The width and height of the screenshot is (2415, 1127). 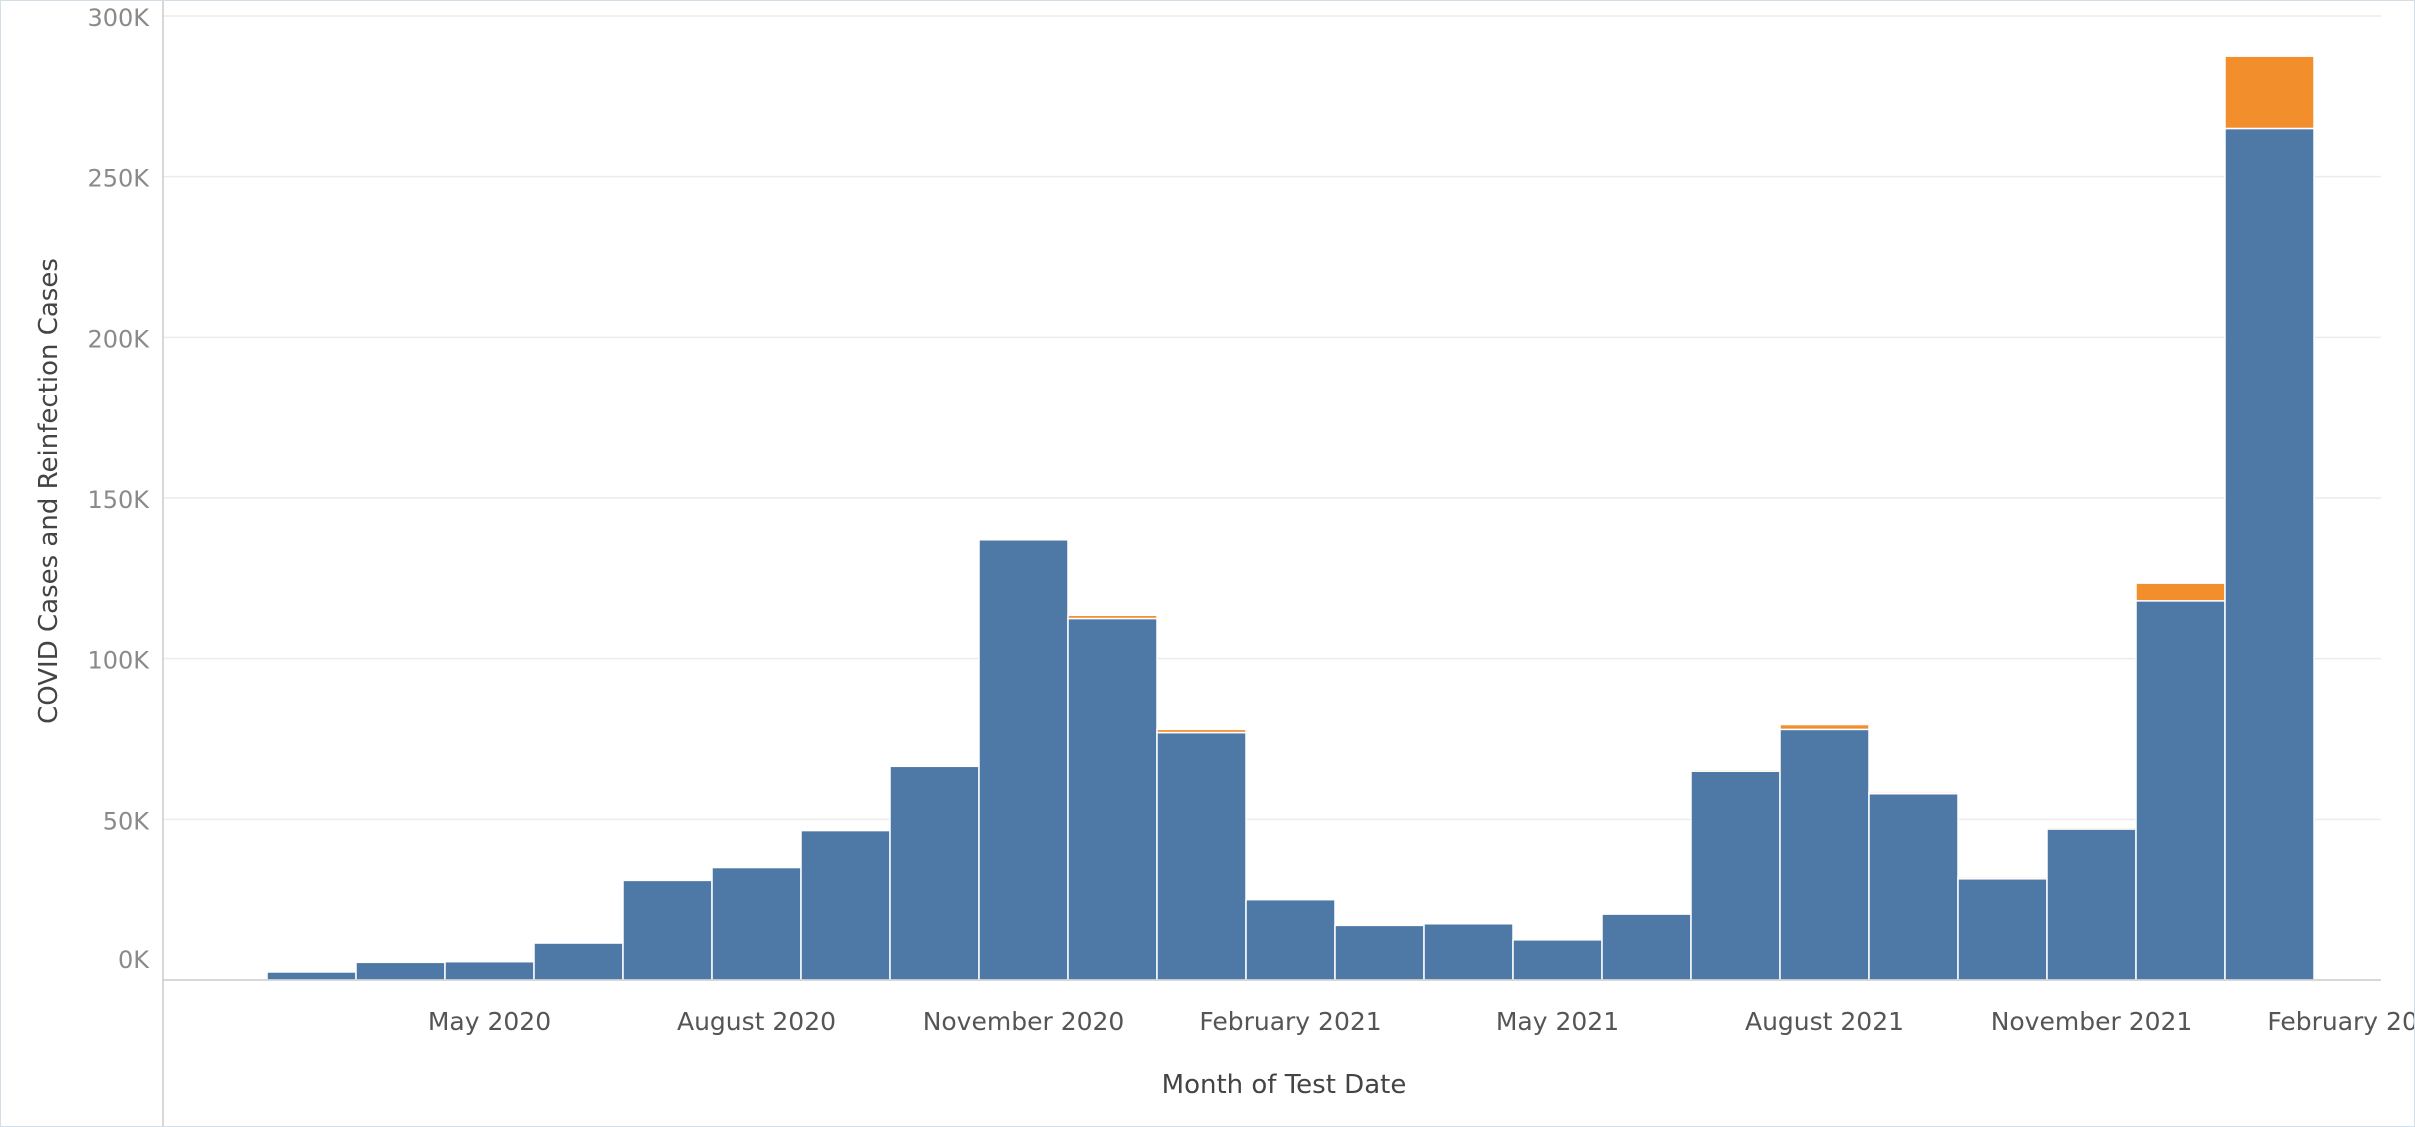 I want to click on x-tick-label: August 2020, so click(x=756, y=1021).